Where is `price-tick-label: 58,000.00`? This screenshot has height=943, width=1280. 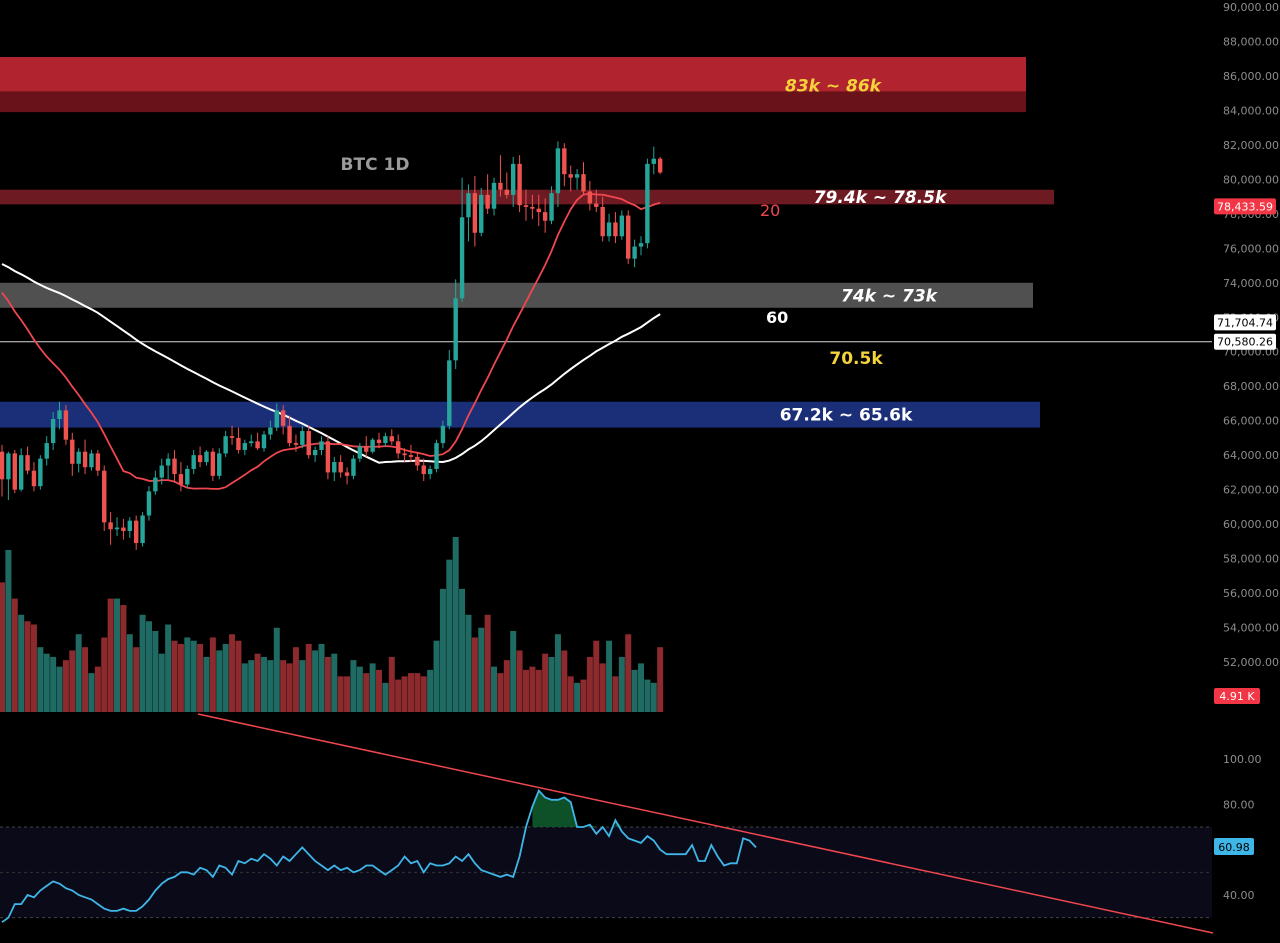 price-tick-label: 58,000.00 is located at coordinates (1251, 559).